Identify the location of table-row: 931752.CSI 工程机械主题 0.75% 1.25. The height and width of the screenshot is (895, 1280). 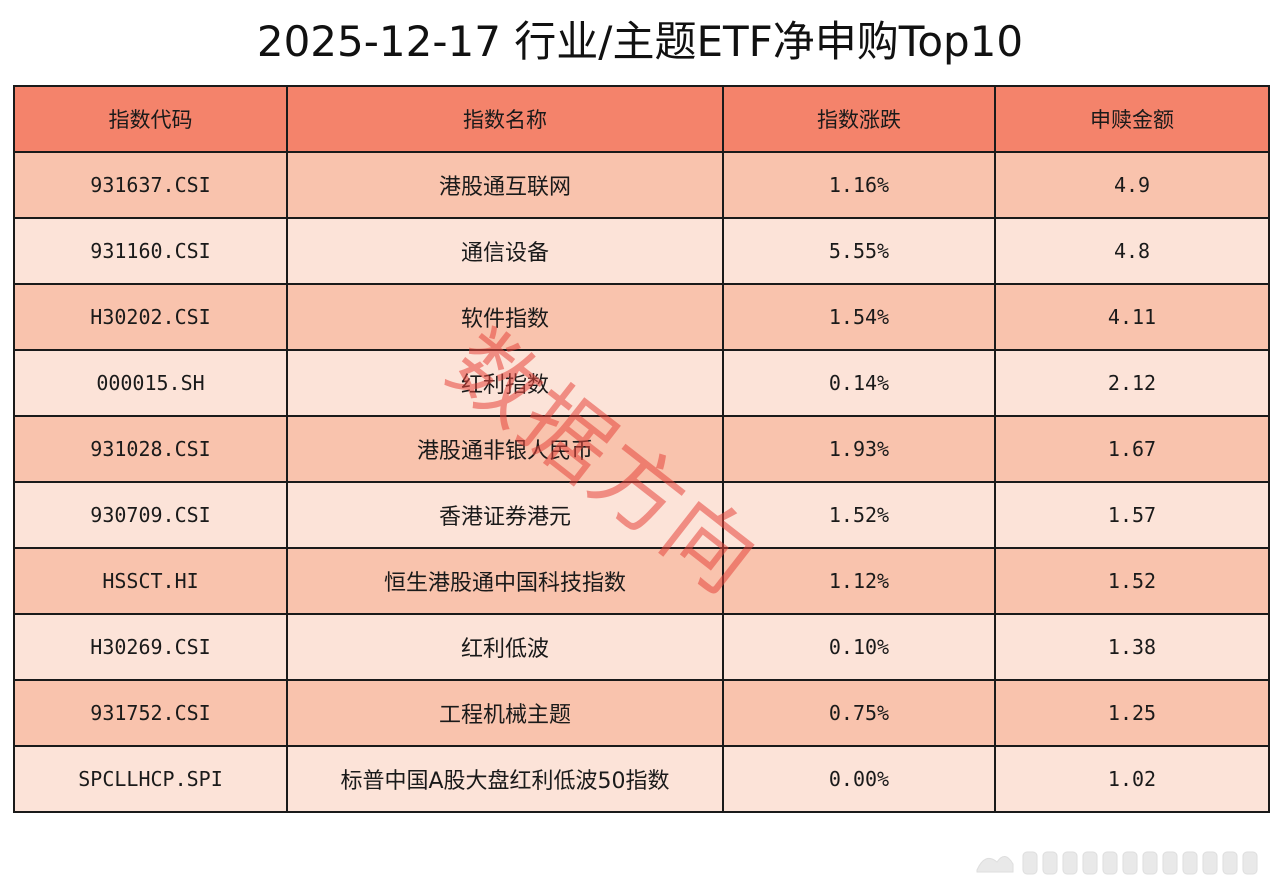
(641, 713).